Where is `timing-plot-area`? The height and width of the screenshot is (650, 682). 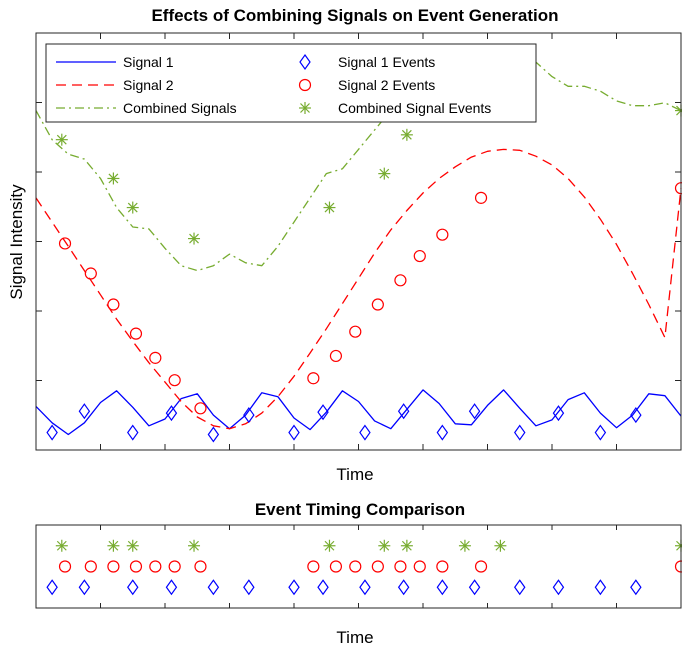 timing-plot-area is located at coordinates (364, 567).